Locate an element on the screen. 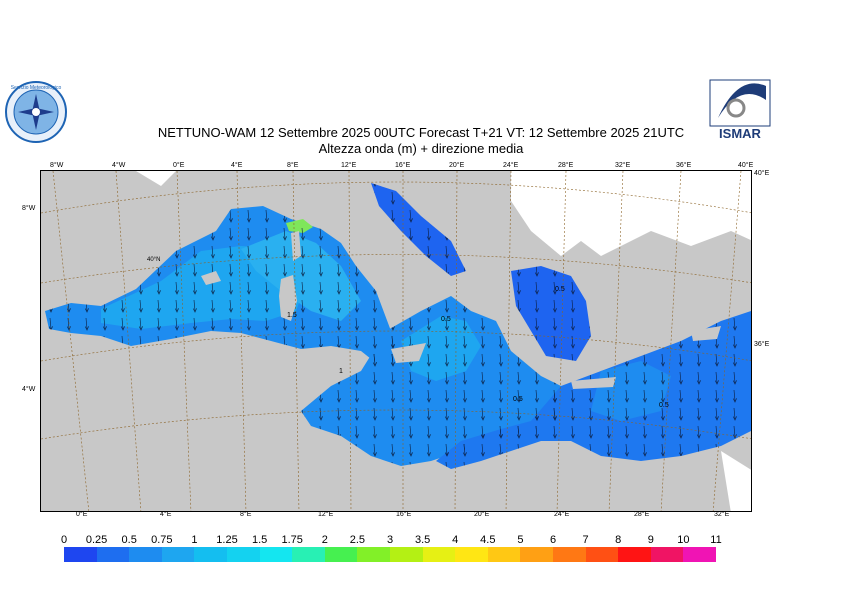  right-lat-label: 36°E is located at coordinates (762, 344).